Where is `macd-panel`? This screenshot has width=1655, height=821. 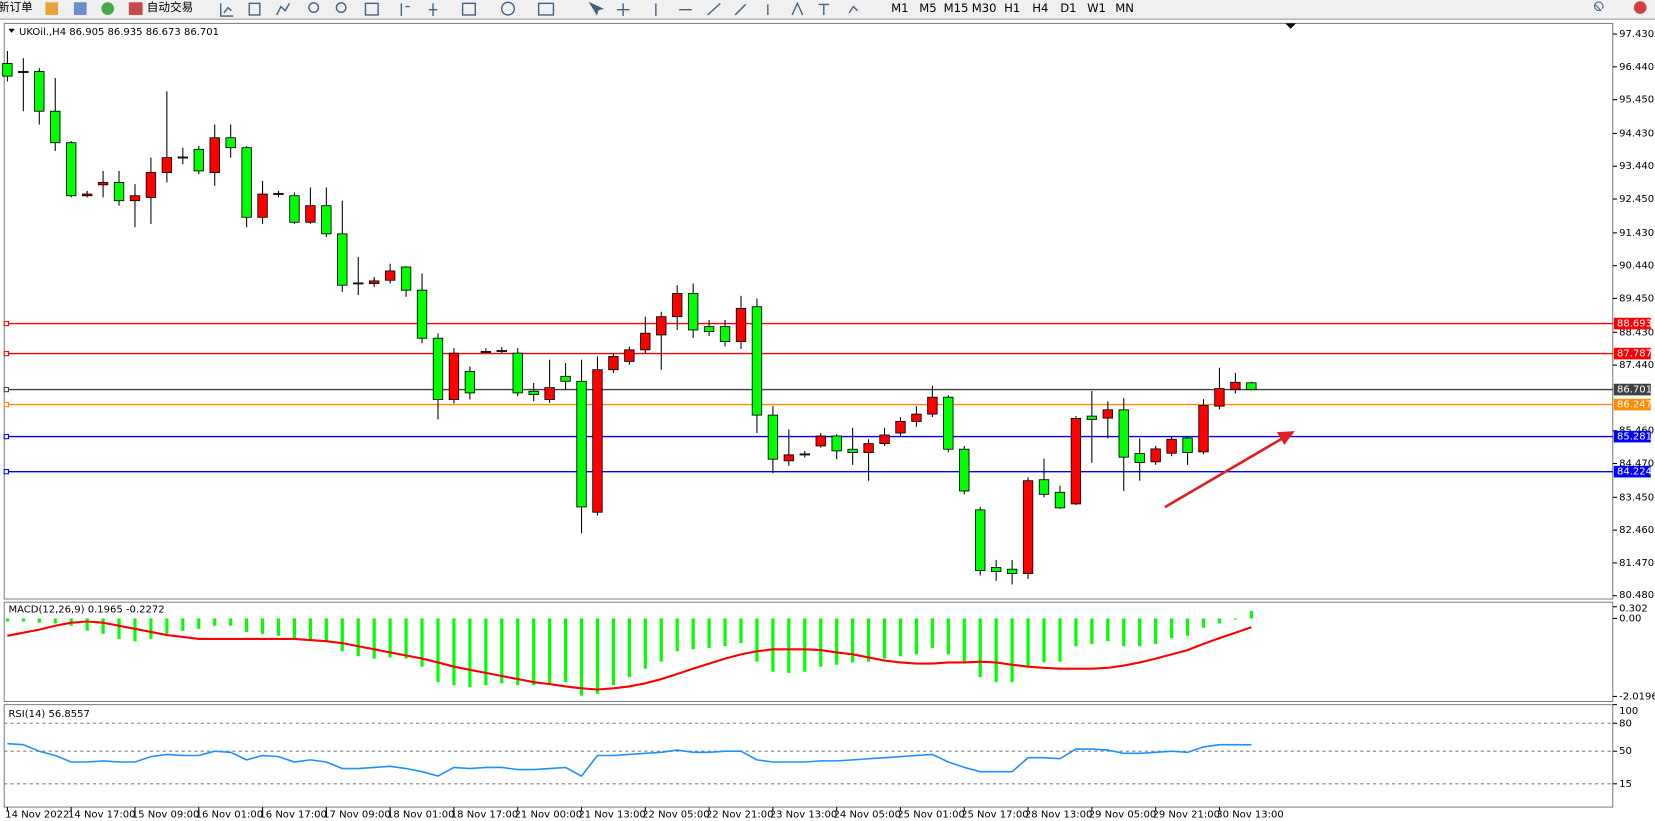 macd-panel is located at coordinates (808, 651).